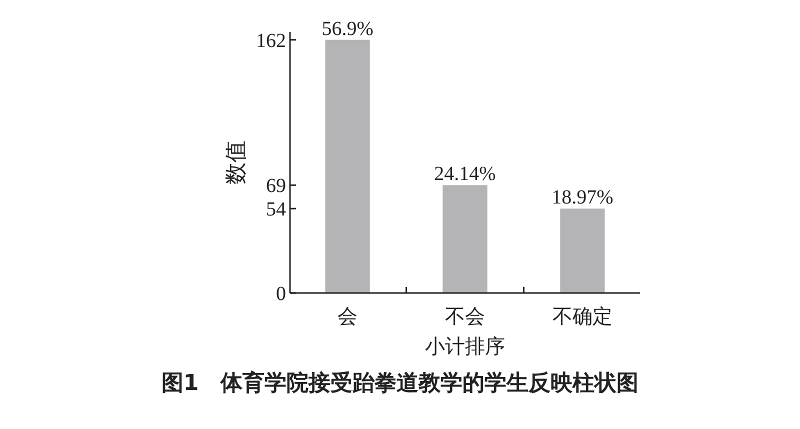 This screenshot has width=800, height=429. Describe the element at coordinates (348, 317) in the screenshot. I see `x-tick-label: 会` at that location.